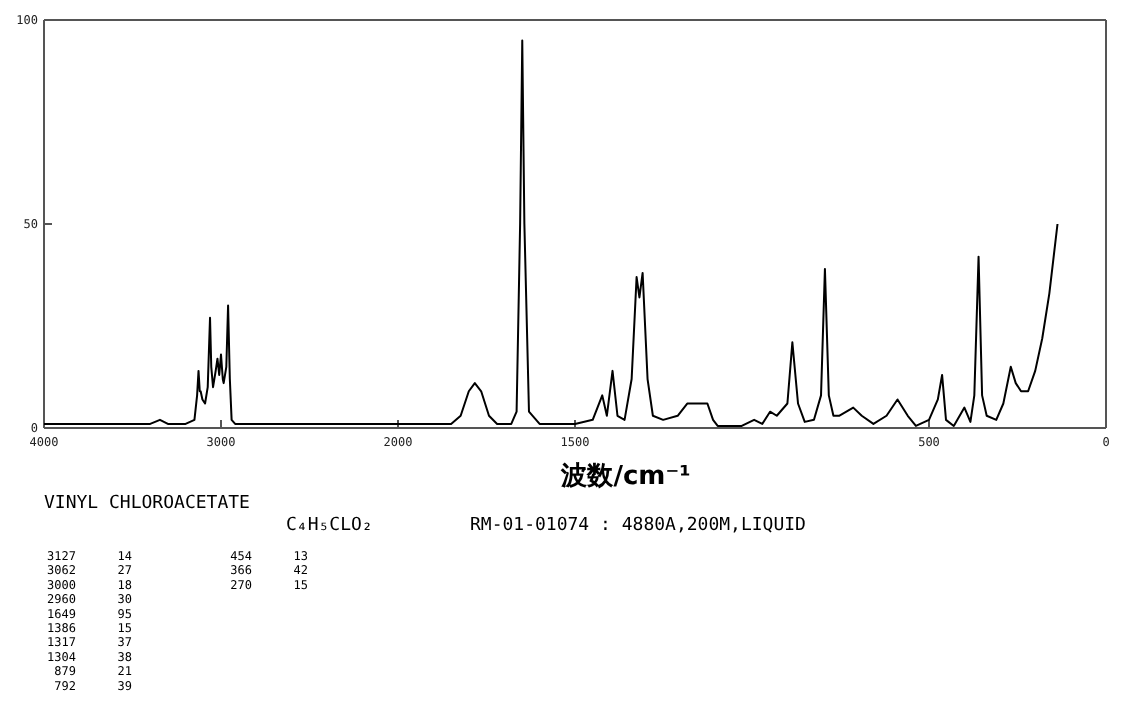  What do you see at coordinates (329, 526) in the screenshot?
I see `text: C₄H₅CLO₂` at bounding box center [329, 526].